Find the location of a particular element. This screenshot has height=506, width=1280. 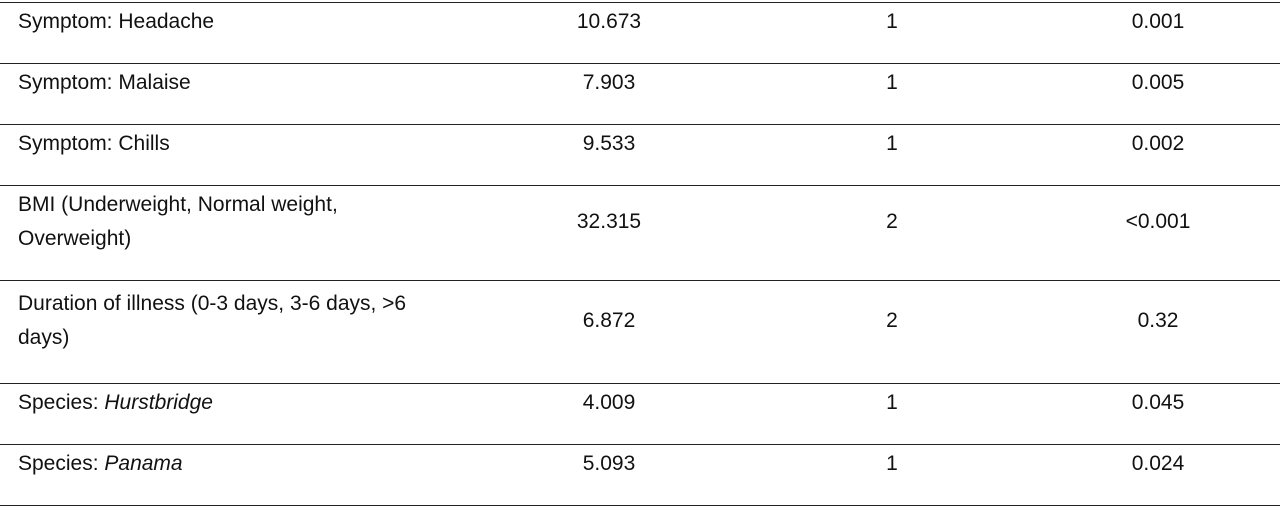

label-cell: Species: Hurstbridge is located at coordinates (220, 414).